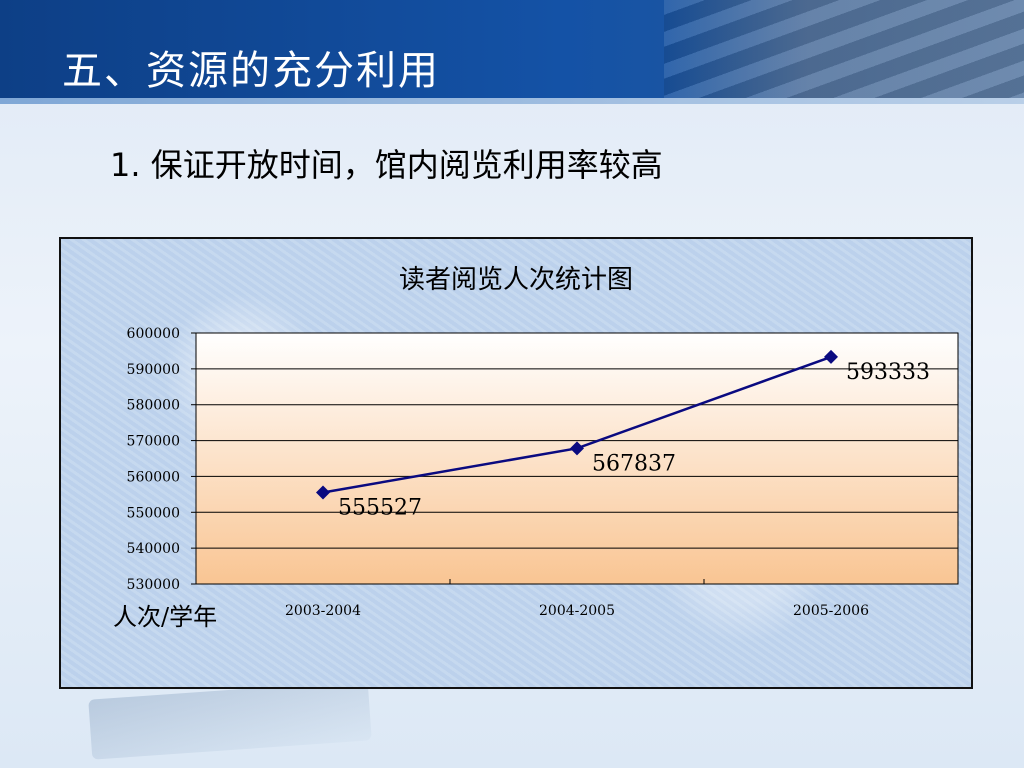 Image resolution: width=1024 pixels, height=768 pixels. What do you see at coordinates (153, 442) in the screenshot?
I see `y-tick-label: 570000` at bounding box center [153, 442].